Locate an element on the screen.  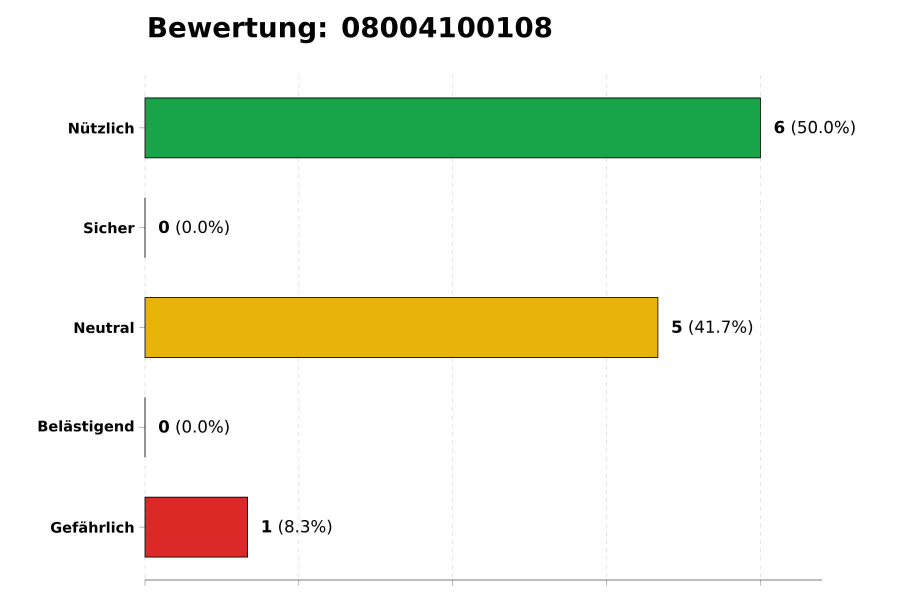
y-tick-label: Neutral is located at coordinates (104, 328).